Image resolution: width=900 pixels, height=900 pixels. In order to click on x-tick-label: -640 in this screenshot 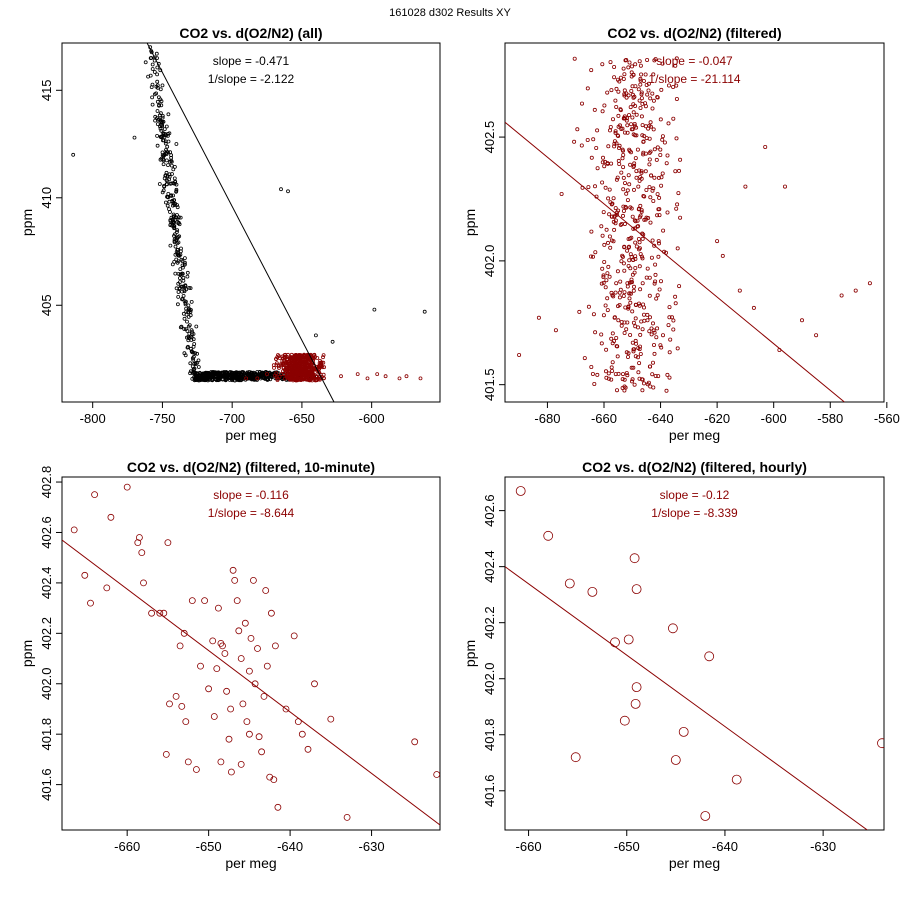, I will do `click(725, 846)`.